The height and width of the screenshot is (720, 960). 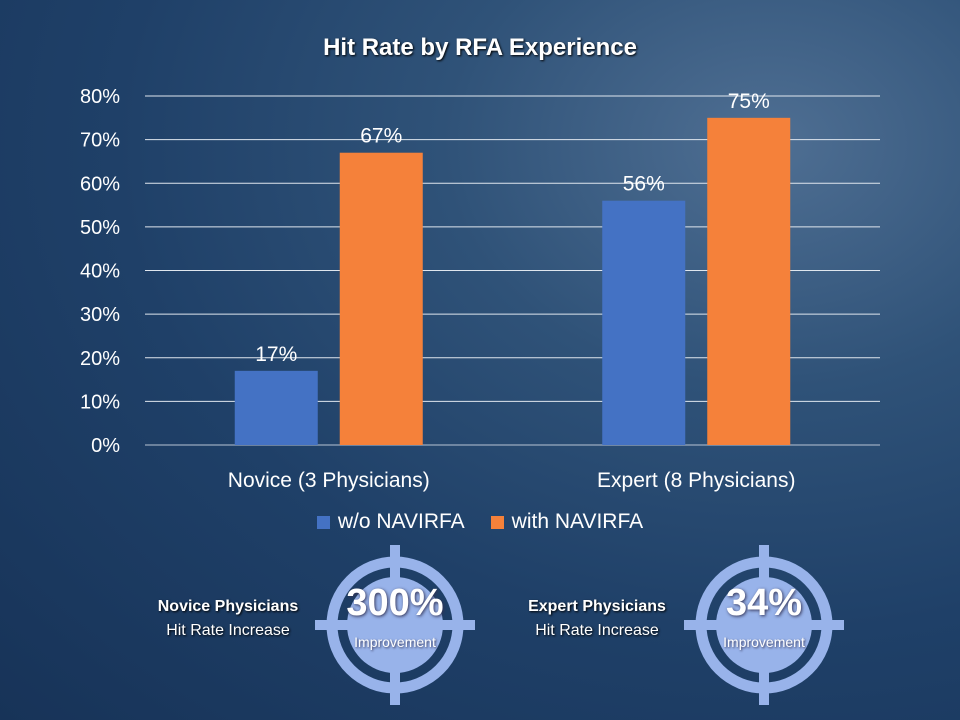 What do you see at coordinates (696, 480) in the screenshot?
I see `x-category-label: Expert (8 Physicians)` at bounding box center [696, 480].